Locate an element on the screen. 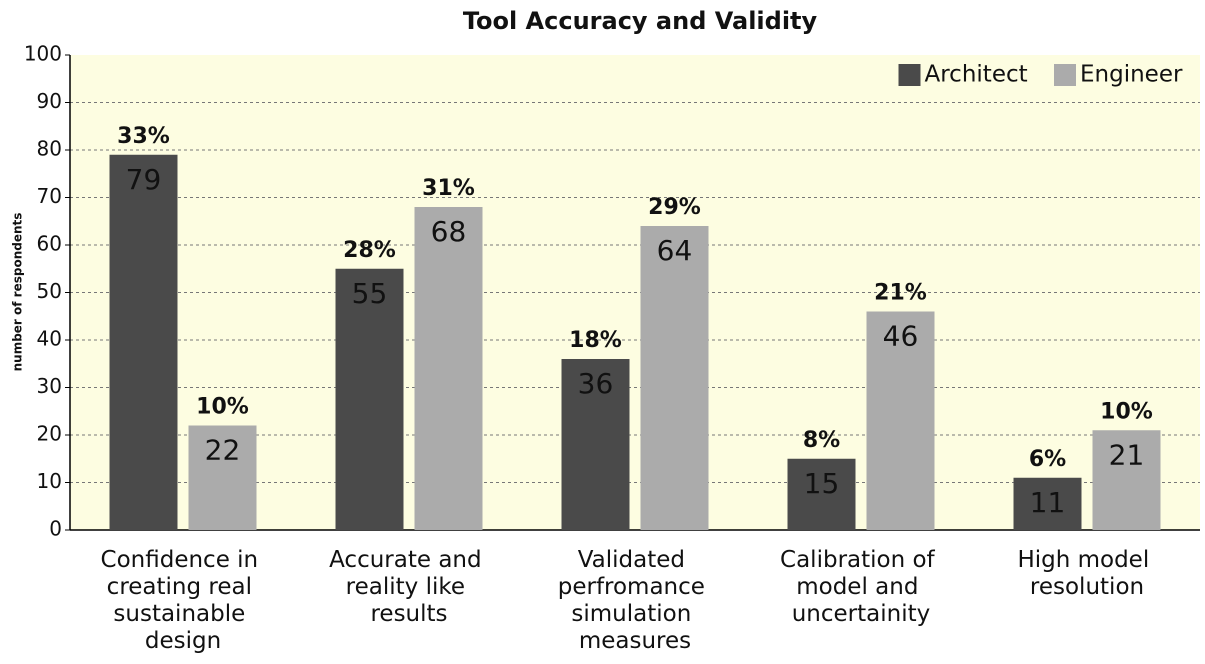 This screenshot has width=1205, height=664. value-label: 68 is located at coordinates (449, 231).